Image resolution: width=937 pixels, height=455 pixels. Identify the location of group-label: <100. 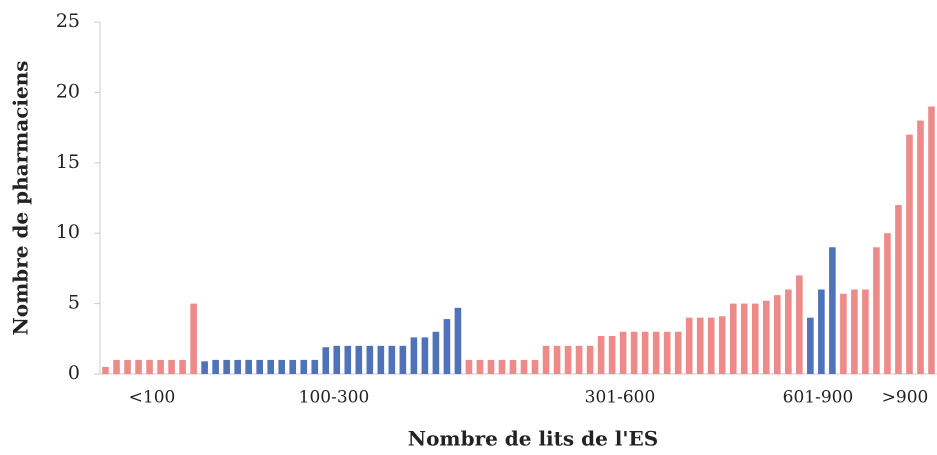
(152, 398).